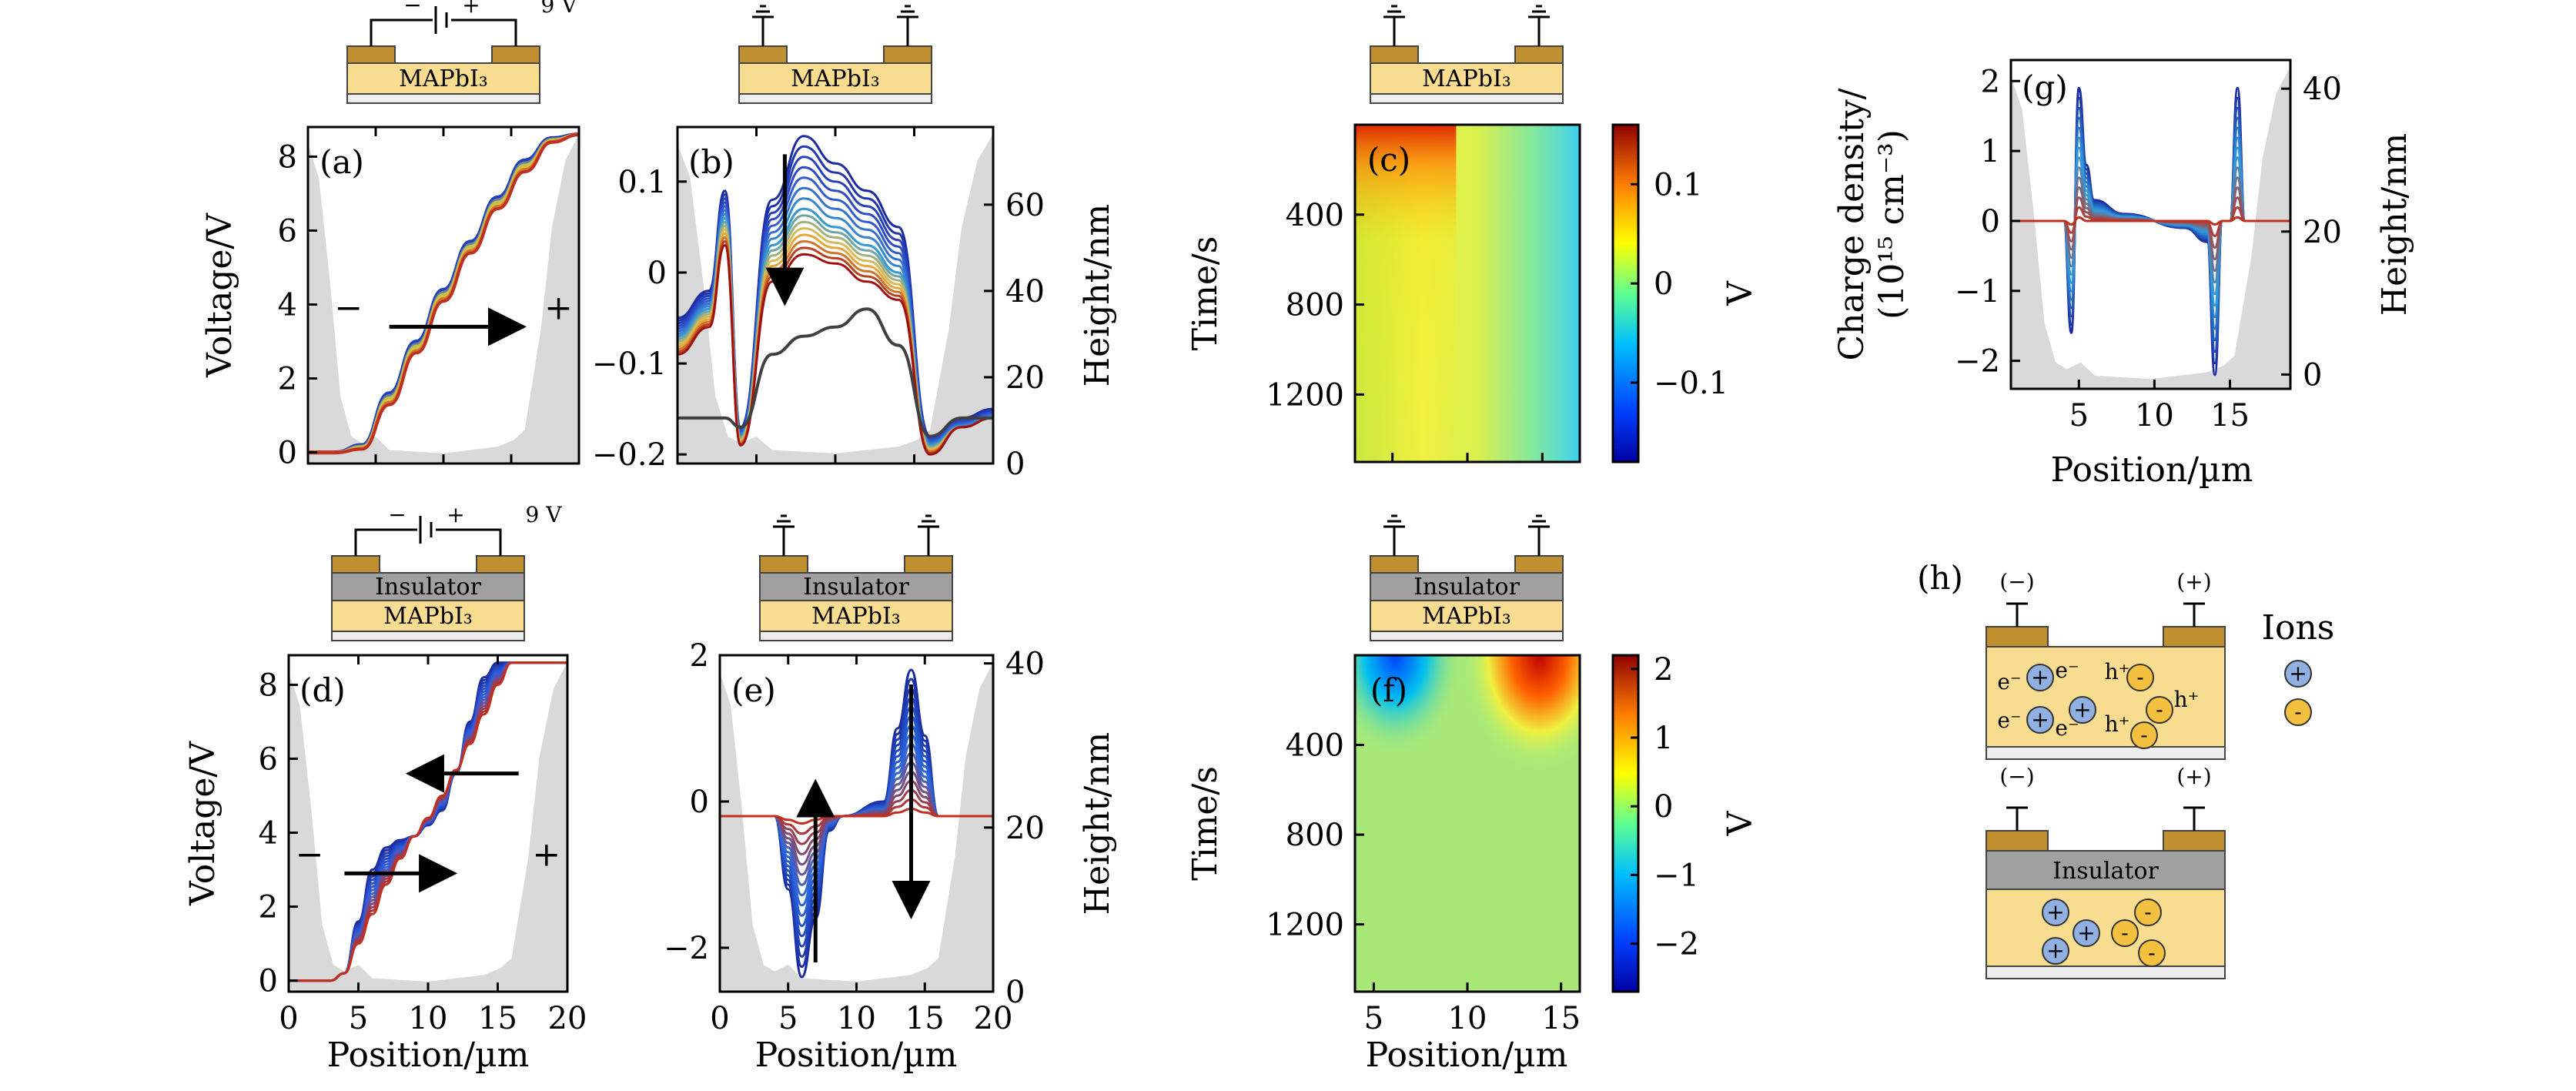  Describe the element at coordinates (857, 1055) in the screenshot. I see `xlabel-e: Position/µm` at that location.